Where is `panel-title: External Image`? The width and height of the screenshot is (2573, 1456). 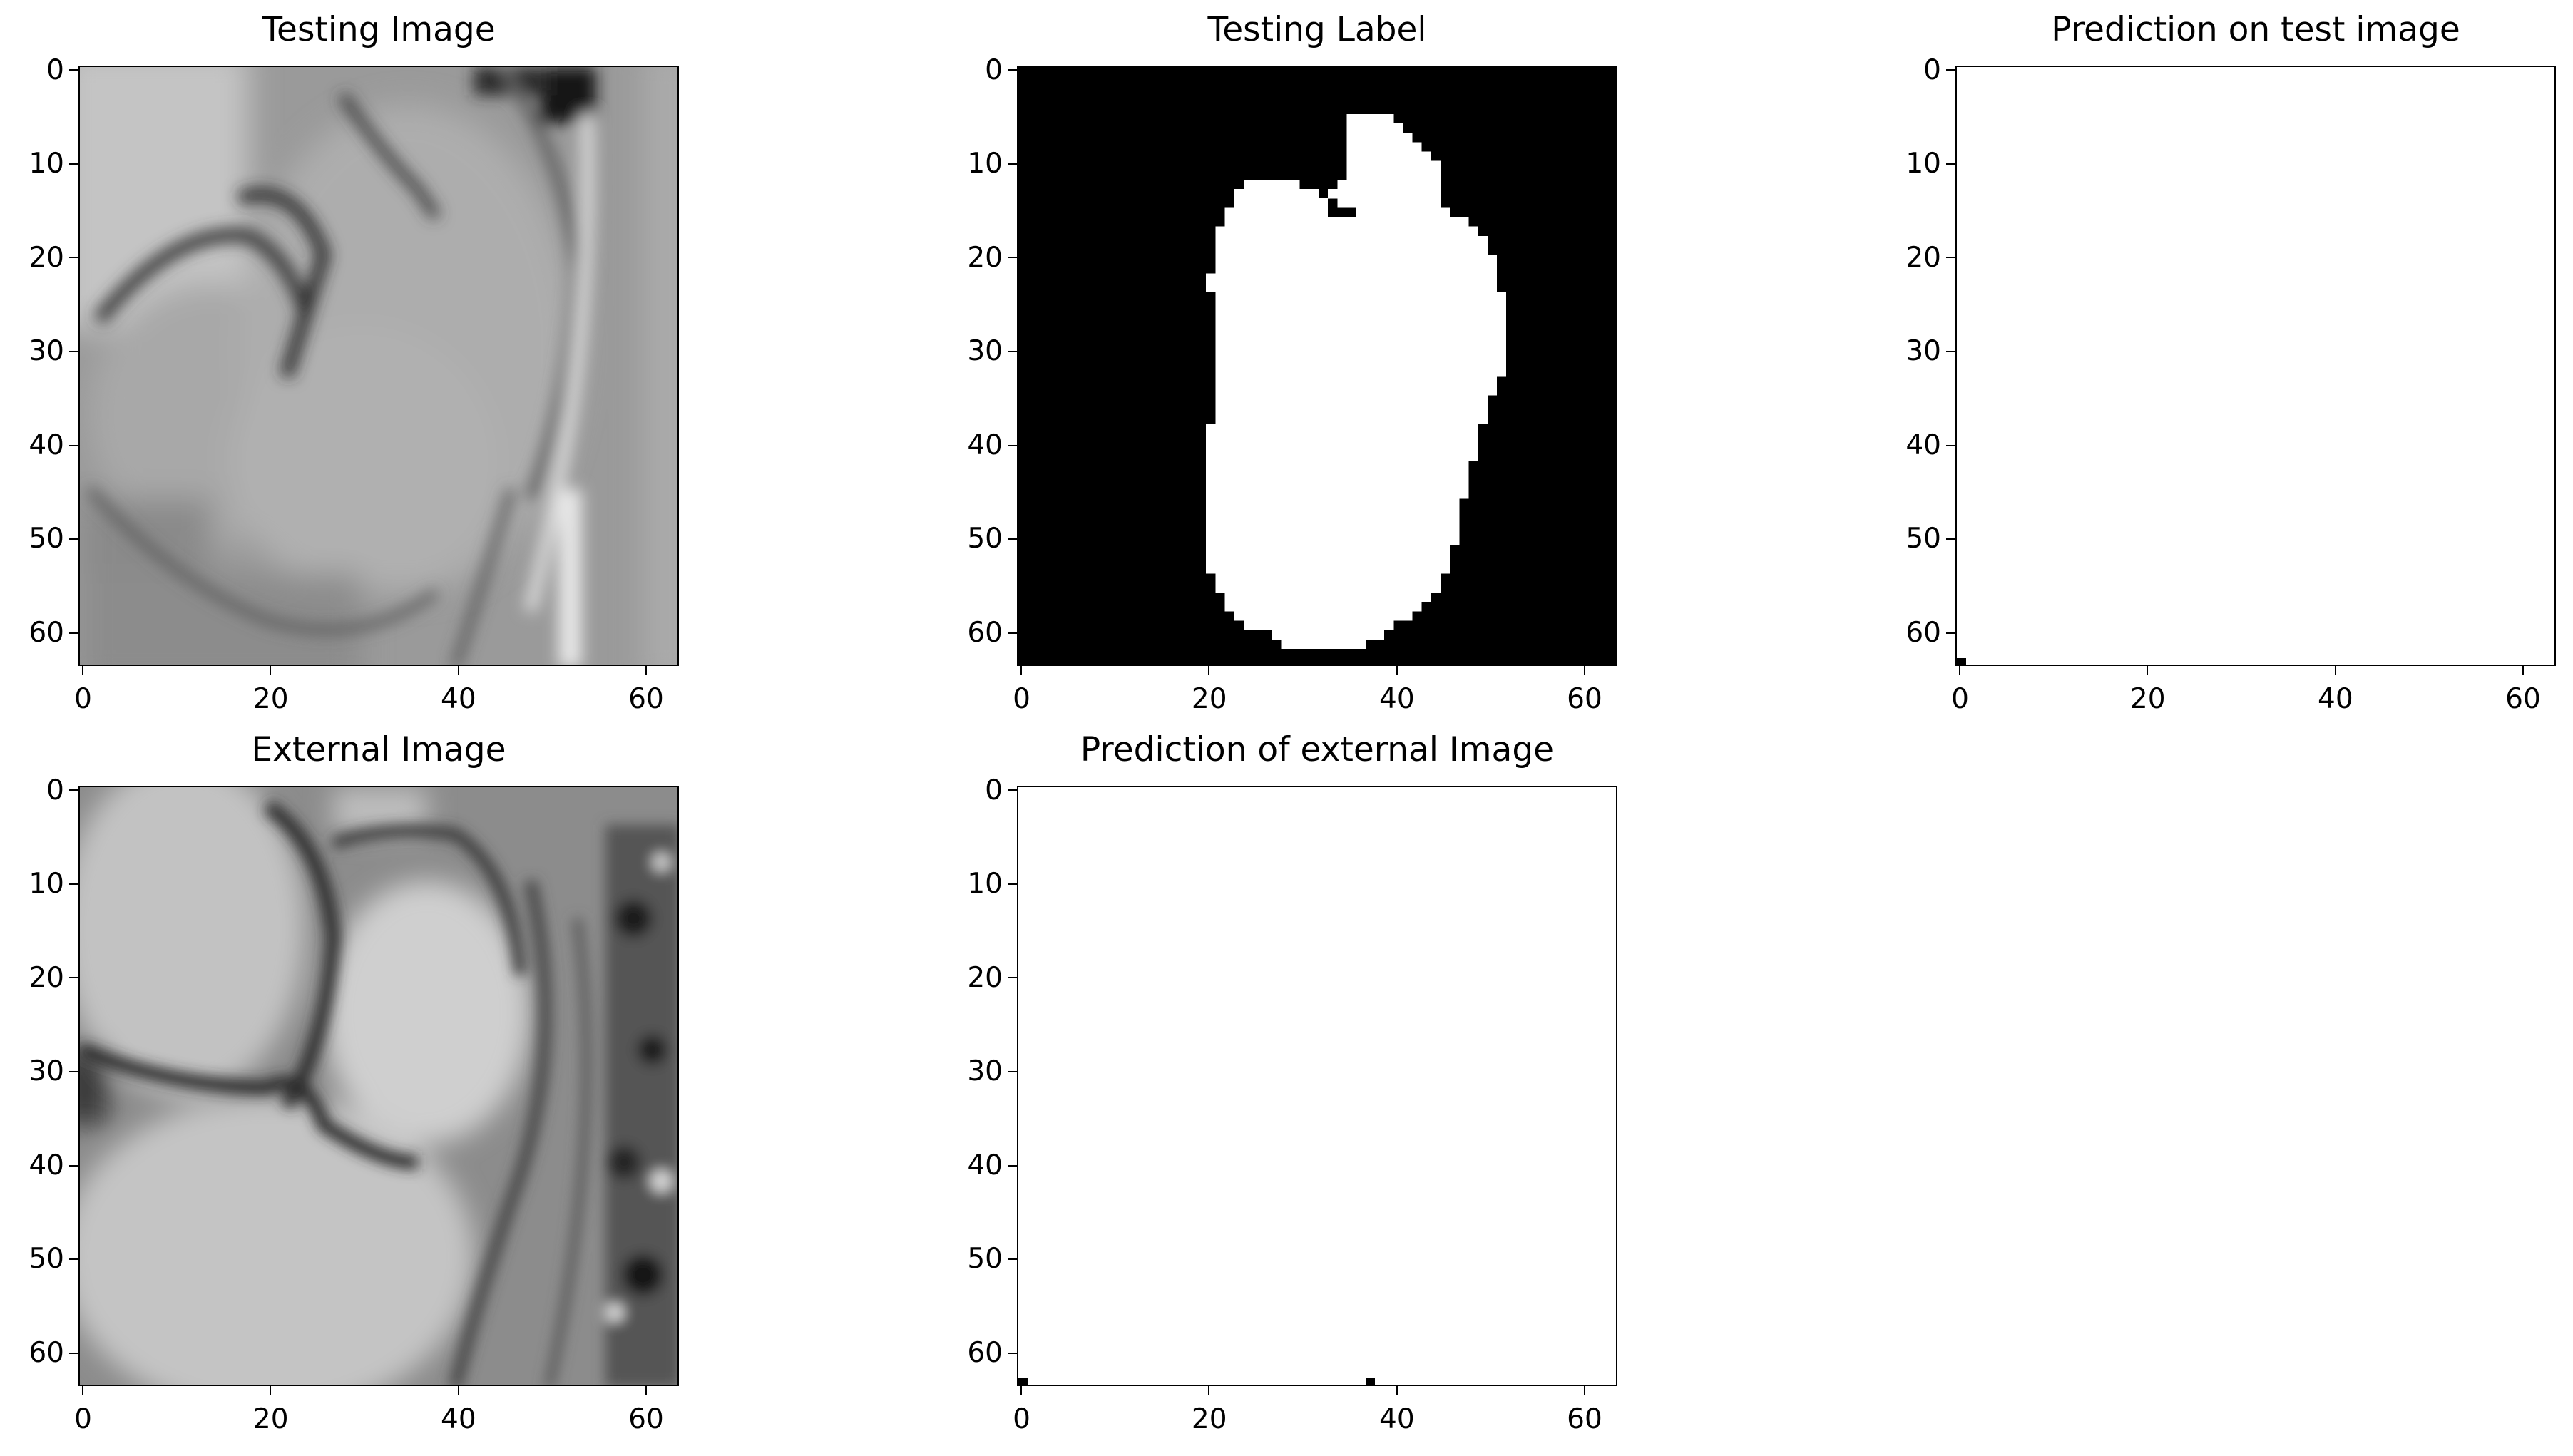
panel-title: External Image is located at coordinates (378, 749).